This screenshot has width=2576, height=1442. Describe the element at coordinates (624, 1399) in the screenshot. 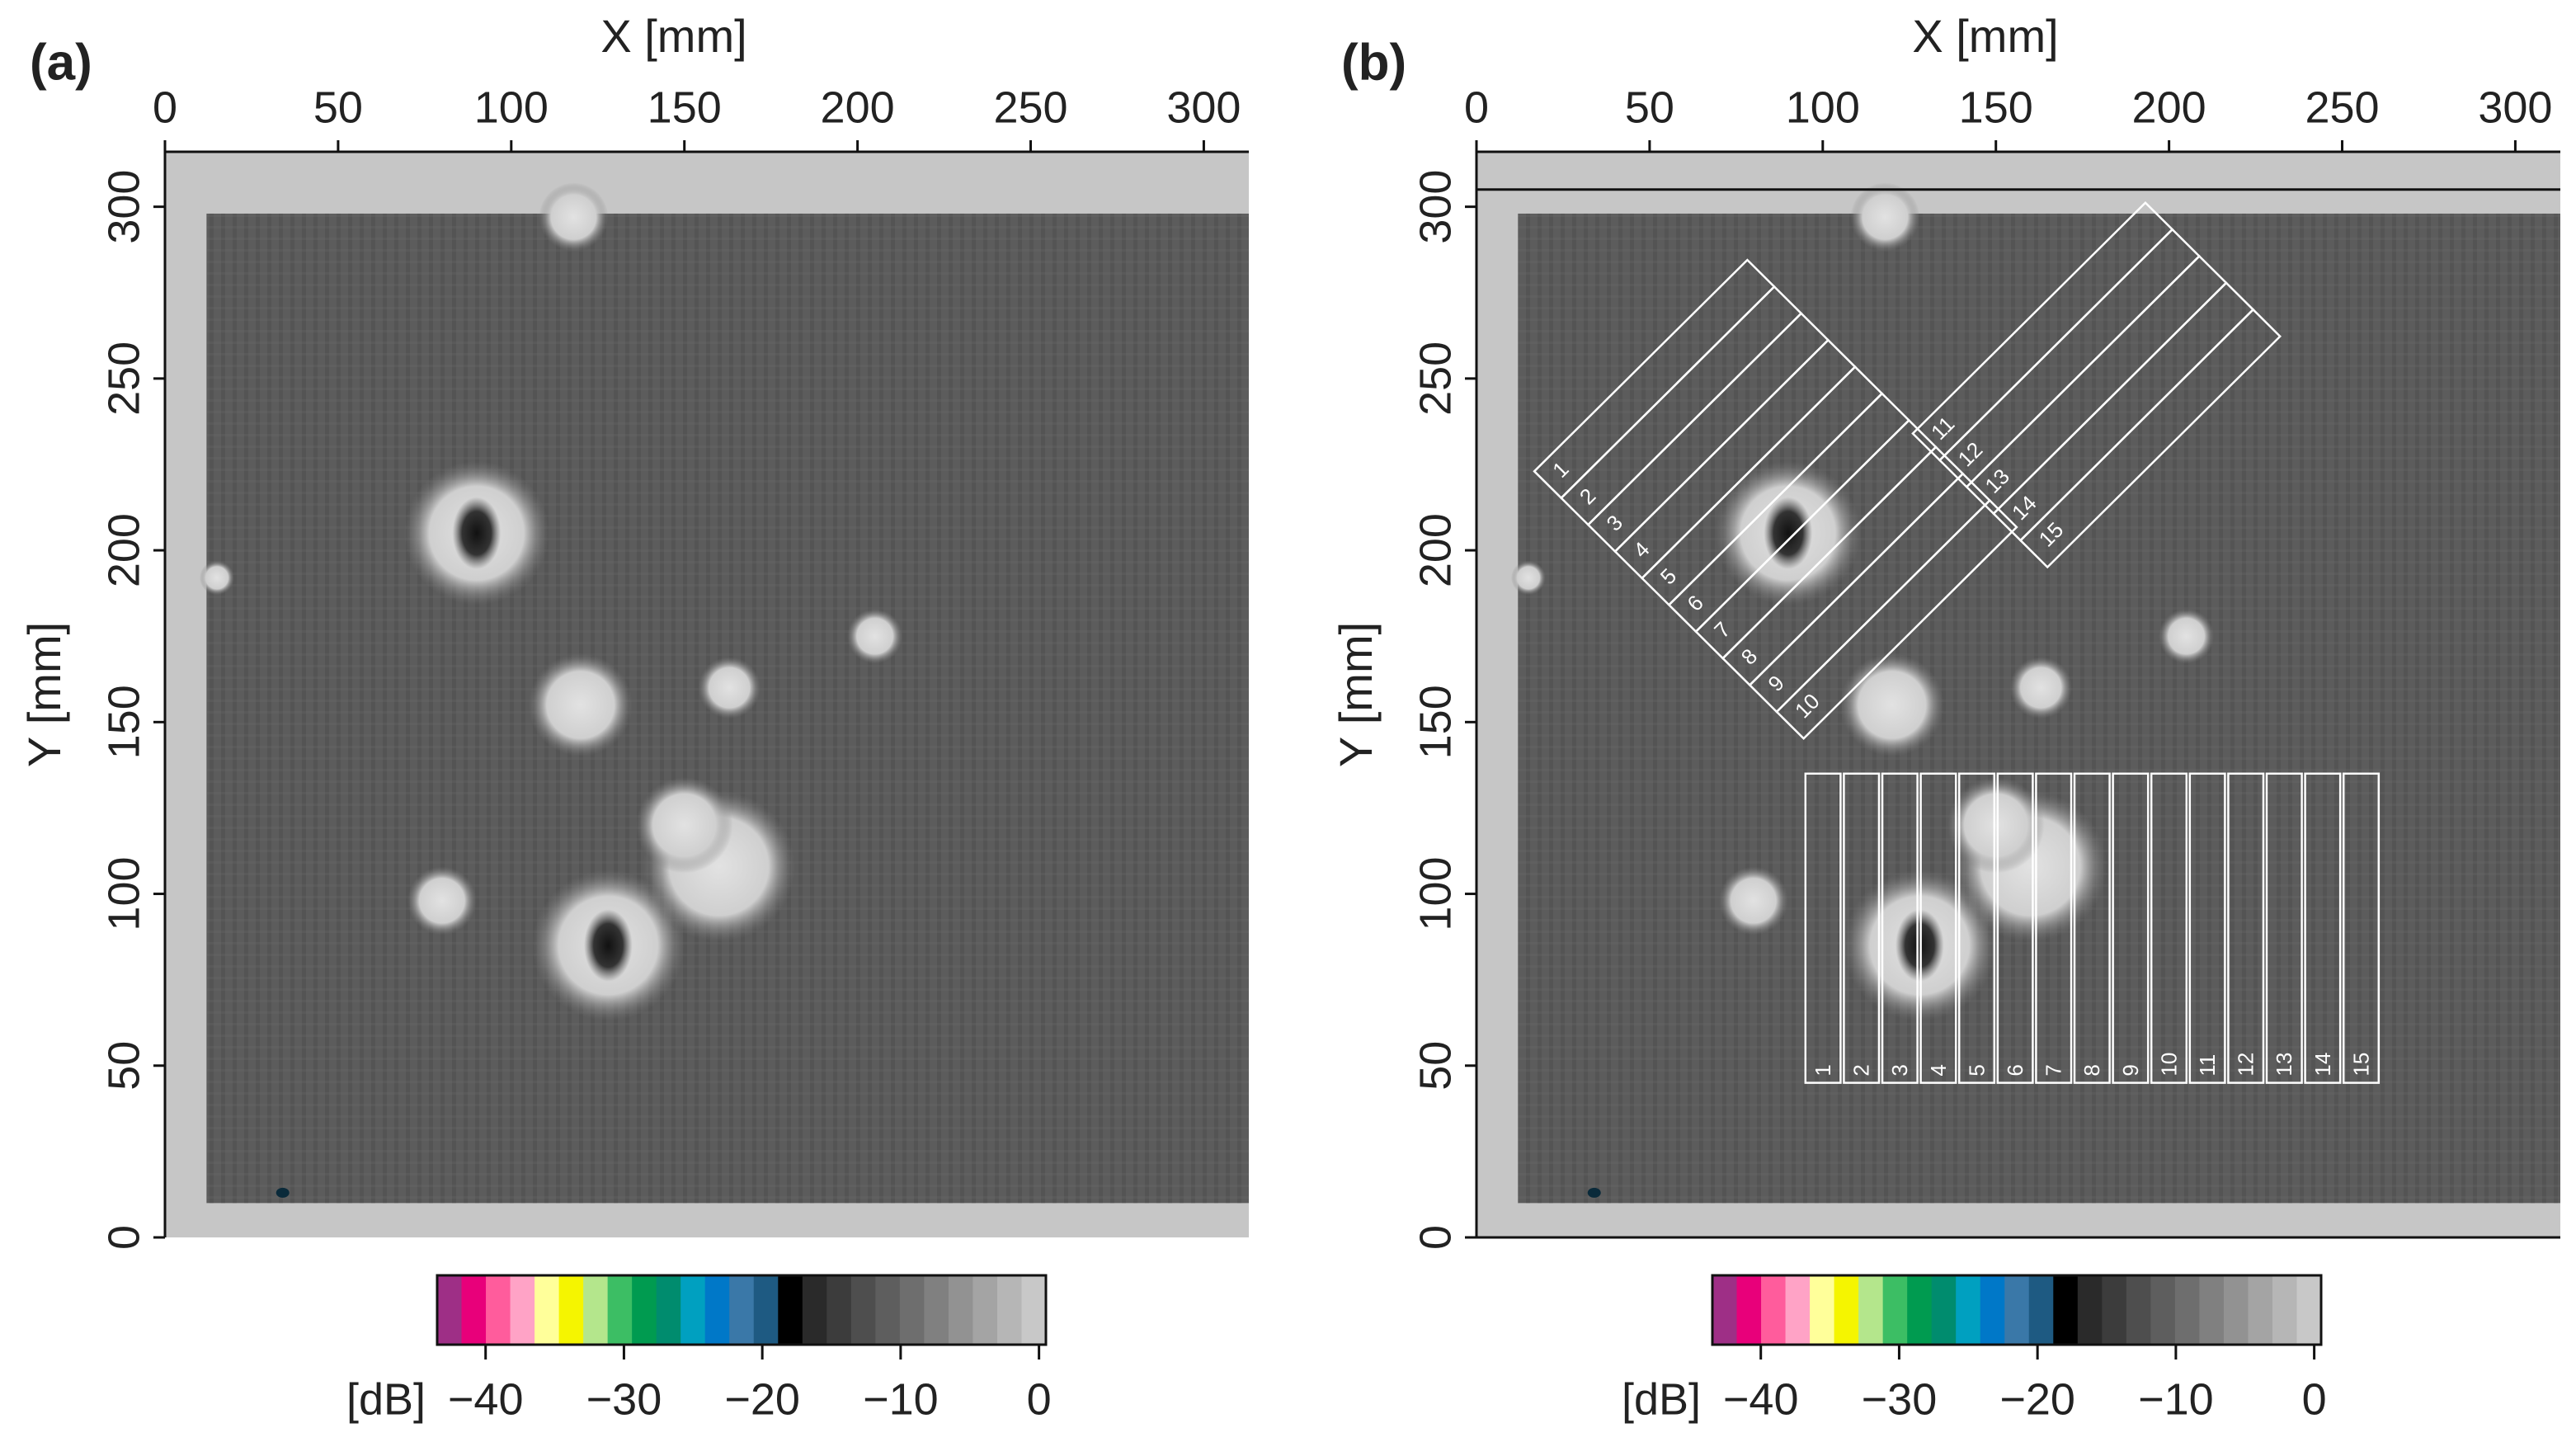

I see `colorbar-tick-label: −30` at that location.